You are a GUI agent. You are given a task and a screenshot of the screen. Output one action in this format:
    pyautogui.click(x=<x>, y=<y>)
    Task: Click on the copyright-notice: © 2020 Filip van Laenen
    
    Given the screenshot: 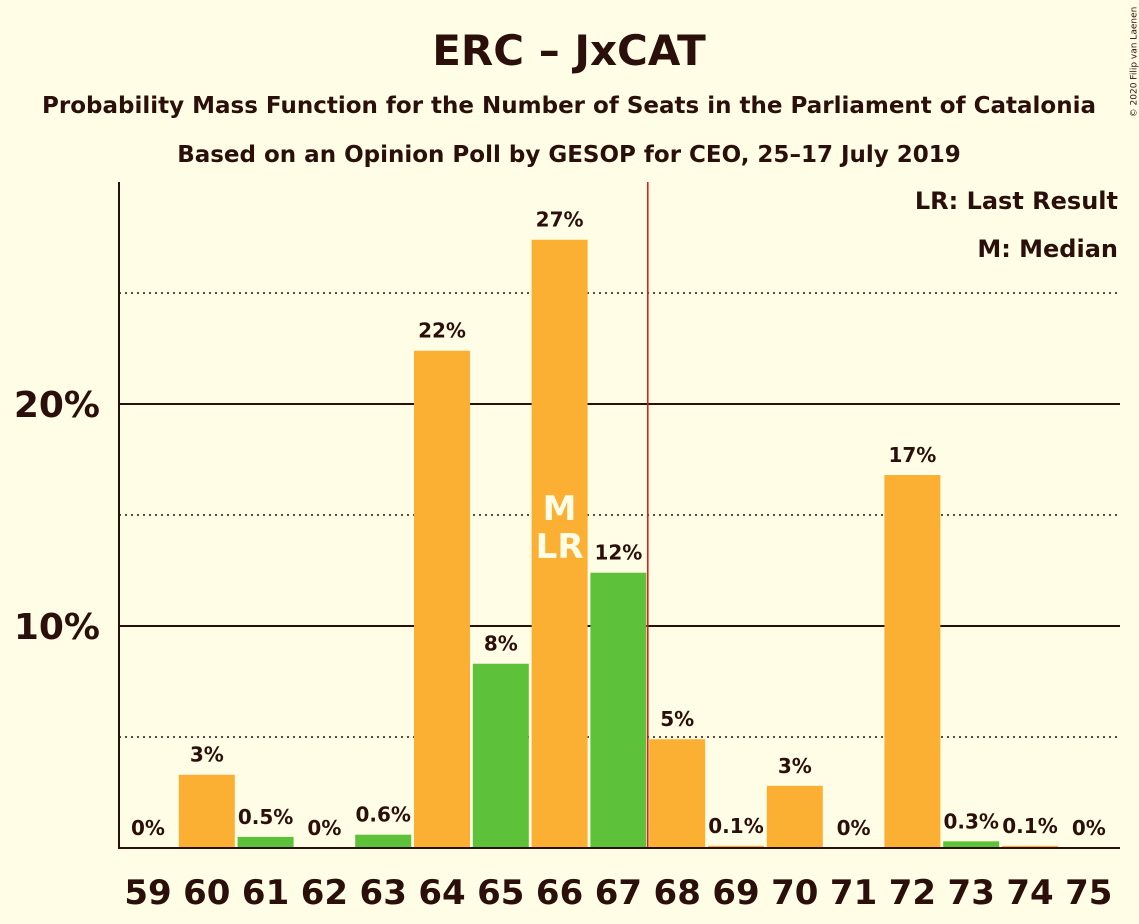 What is the action you would take?
    pyautogui.click(x=1134, y=62)
    